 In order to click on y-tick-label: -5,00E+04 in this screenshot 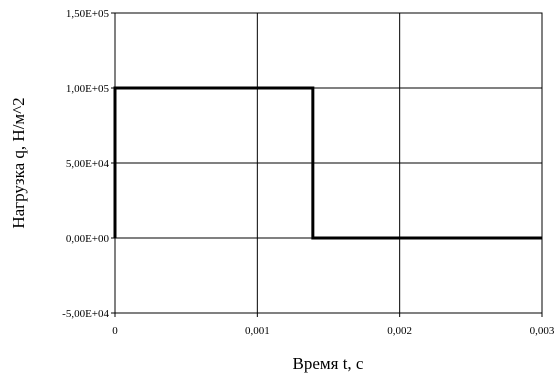, I will do `click(85, 314)`.